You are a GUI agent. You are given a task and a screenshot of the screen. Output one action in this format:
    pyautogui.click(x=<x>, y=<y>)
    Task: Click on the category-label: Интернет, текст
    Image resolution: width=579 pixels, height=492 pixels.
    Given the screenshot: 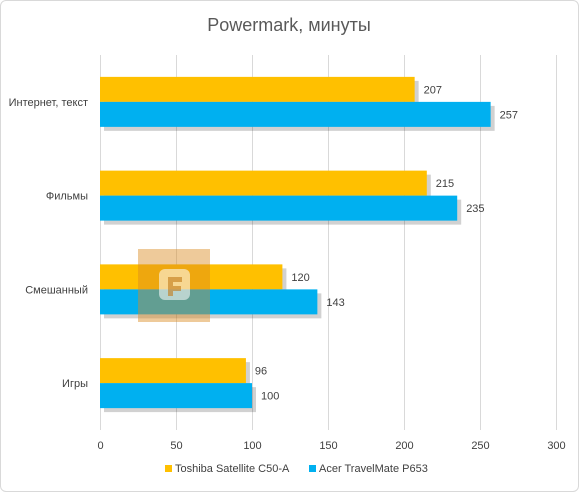 What is the action you would take?
    pyautogui.click(x=48, y=103)
    